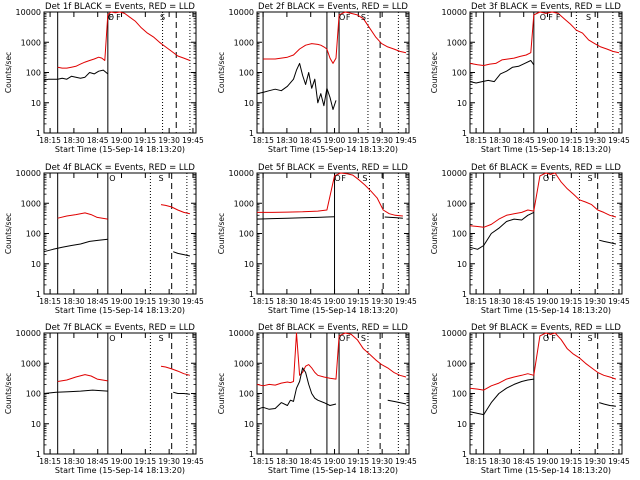 This screenshot has height=480, width=640. What do you see at coordinates (333, 328) in the screenshot?
I see `chart-title: Det 8f BLACK = Events, RED = LLD` at bounding box center [333, 328].